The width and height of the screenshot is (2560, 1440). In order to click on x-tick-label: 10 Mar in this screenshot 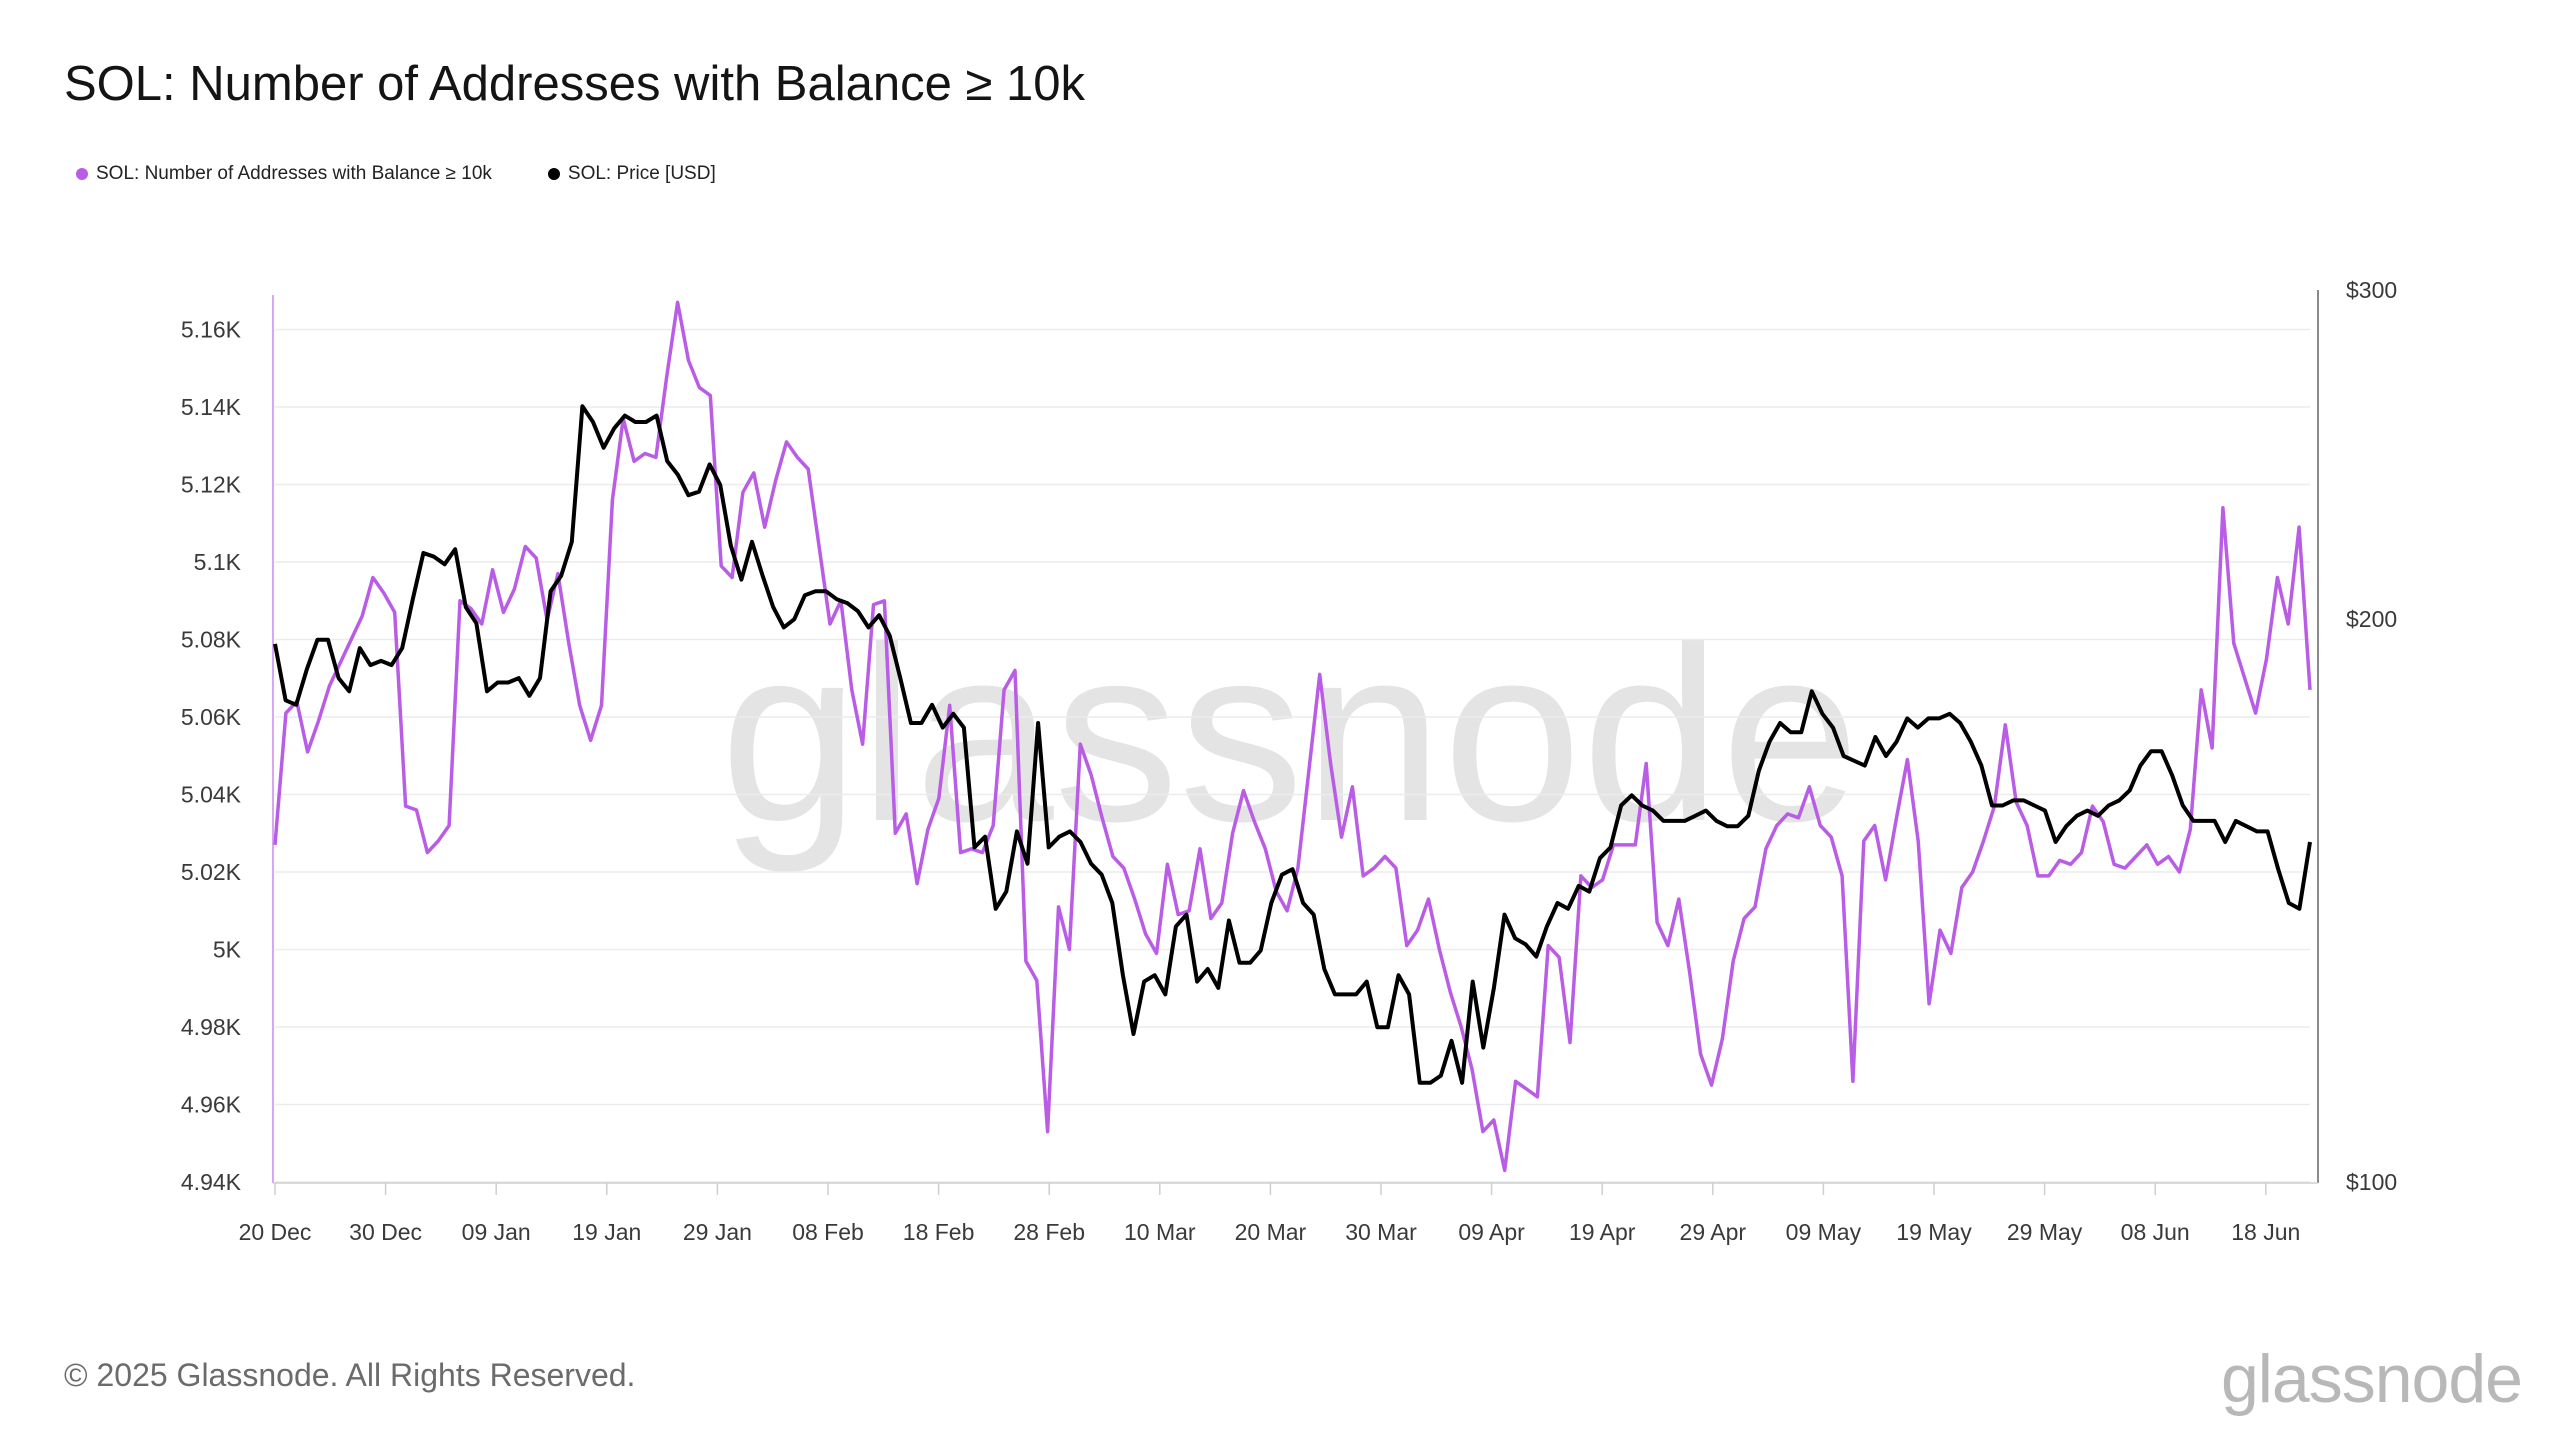, I will do `click(1160, 1232)`.